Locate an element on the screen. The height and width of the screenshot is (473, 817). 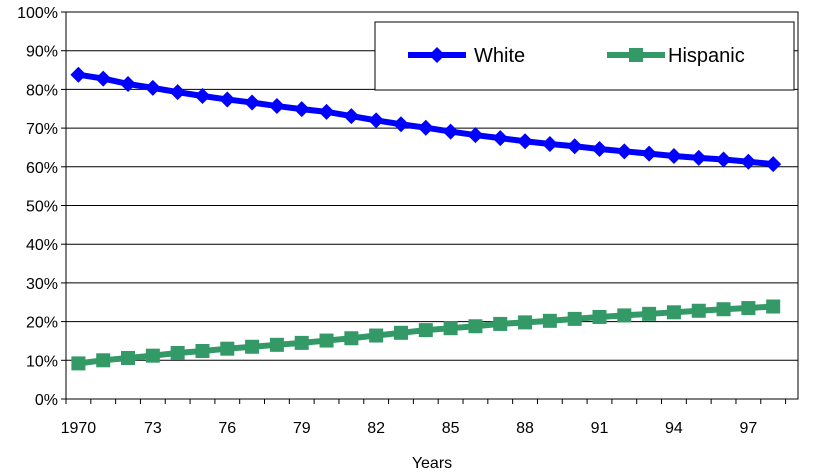
x-tick-label: 94 is located at coordinates (674, 428).